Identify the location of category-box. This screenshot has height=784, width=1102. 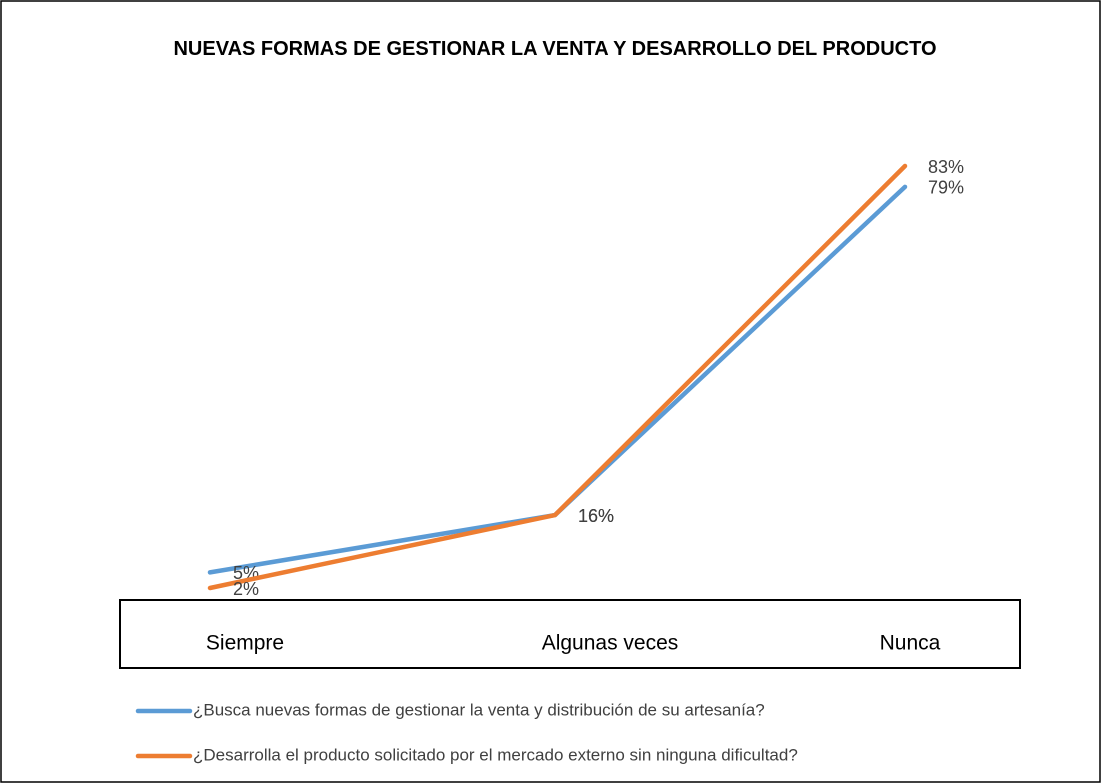
(570, 634).